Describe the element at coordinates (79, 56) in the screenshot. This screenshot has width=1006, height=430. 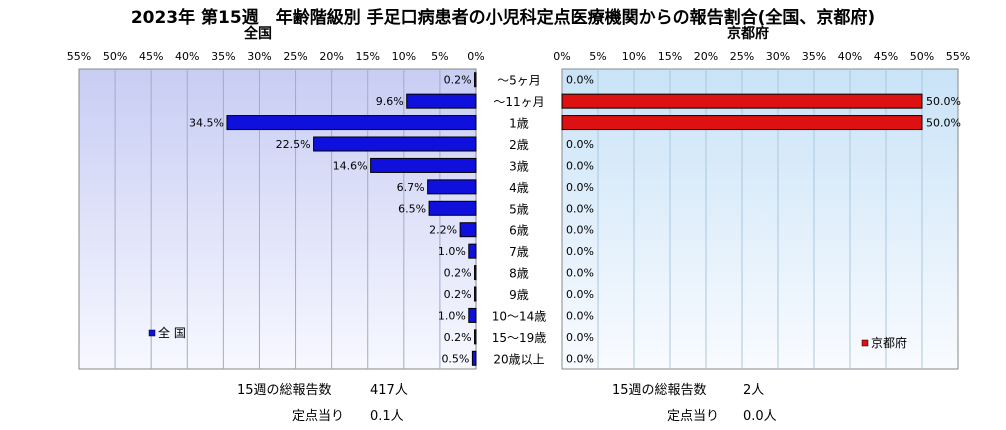
I see `left-tick-label: 55%` at that location.